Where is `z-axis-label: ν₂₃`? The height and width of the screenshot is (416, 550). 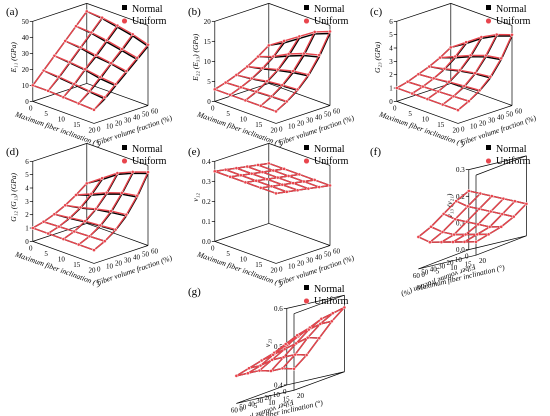 z-axis-label: ν₂₃ is located at coordinates (267, 342).